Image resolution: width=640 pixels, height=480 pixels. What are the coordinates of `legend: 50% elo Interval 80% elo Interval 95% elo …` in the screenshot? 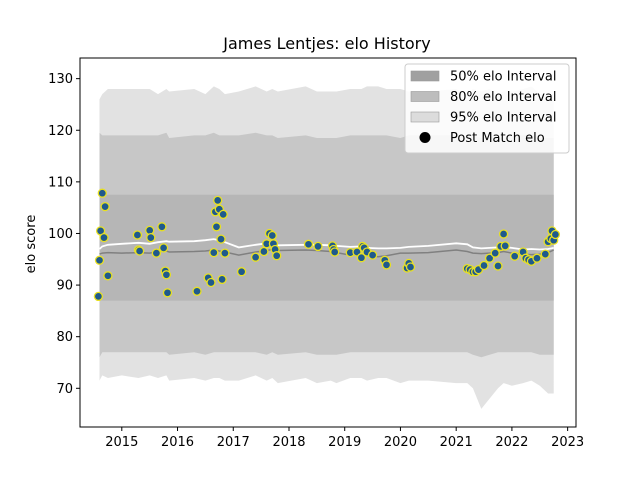 It's located at (487, 108).